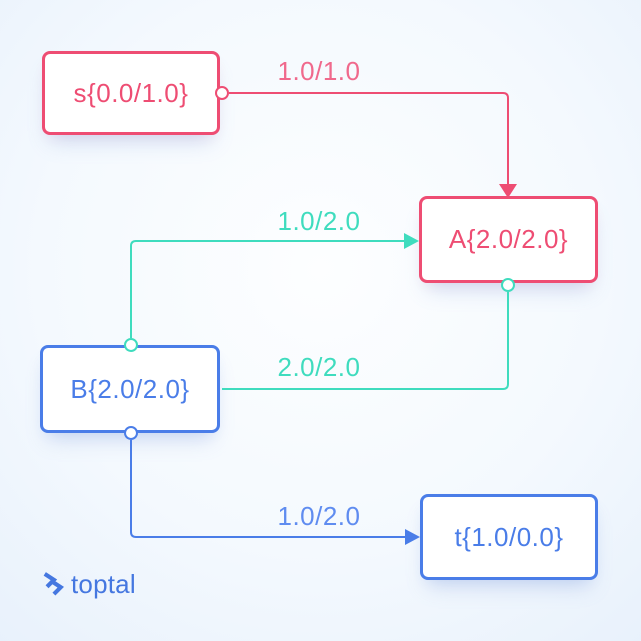 The height and width of the screenshot is (641, 641). What do you see at coordinates (411, 241) in the screenshot?
I see `edge-b-a-upper-arrowhead-icon` at bounding box center [411, 241].